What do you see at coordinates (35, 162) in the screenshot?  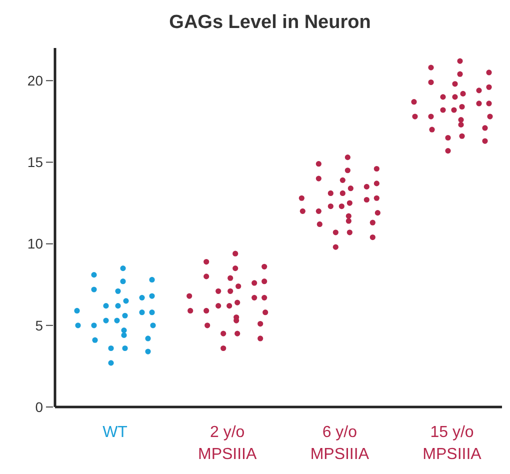 I see `y-tick-label: 15` at bounding box center [35, 162].